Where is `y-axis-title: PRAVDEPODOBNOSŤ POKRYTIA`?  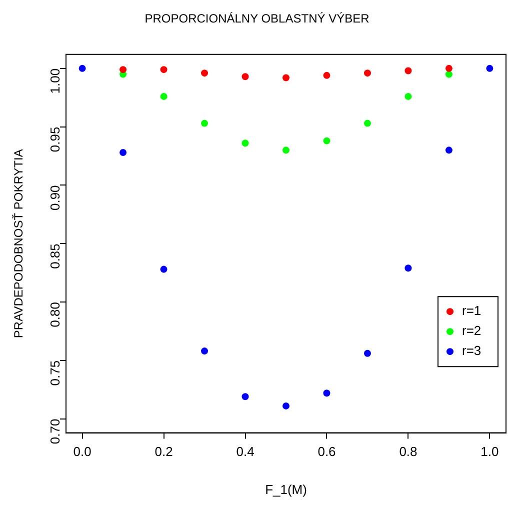 y-axis-title: PRAVDEPODOBNOSŤ POKRYTIA is located at coordinates (19, 243).